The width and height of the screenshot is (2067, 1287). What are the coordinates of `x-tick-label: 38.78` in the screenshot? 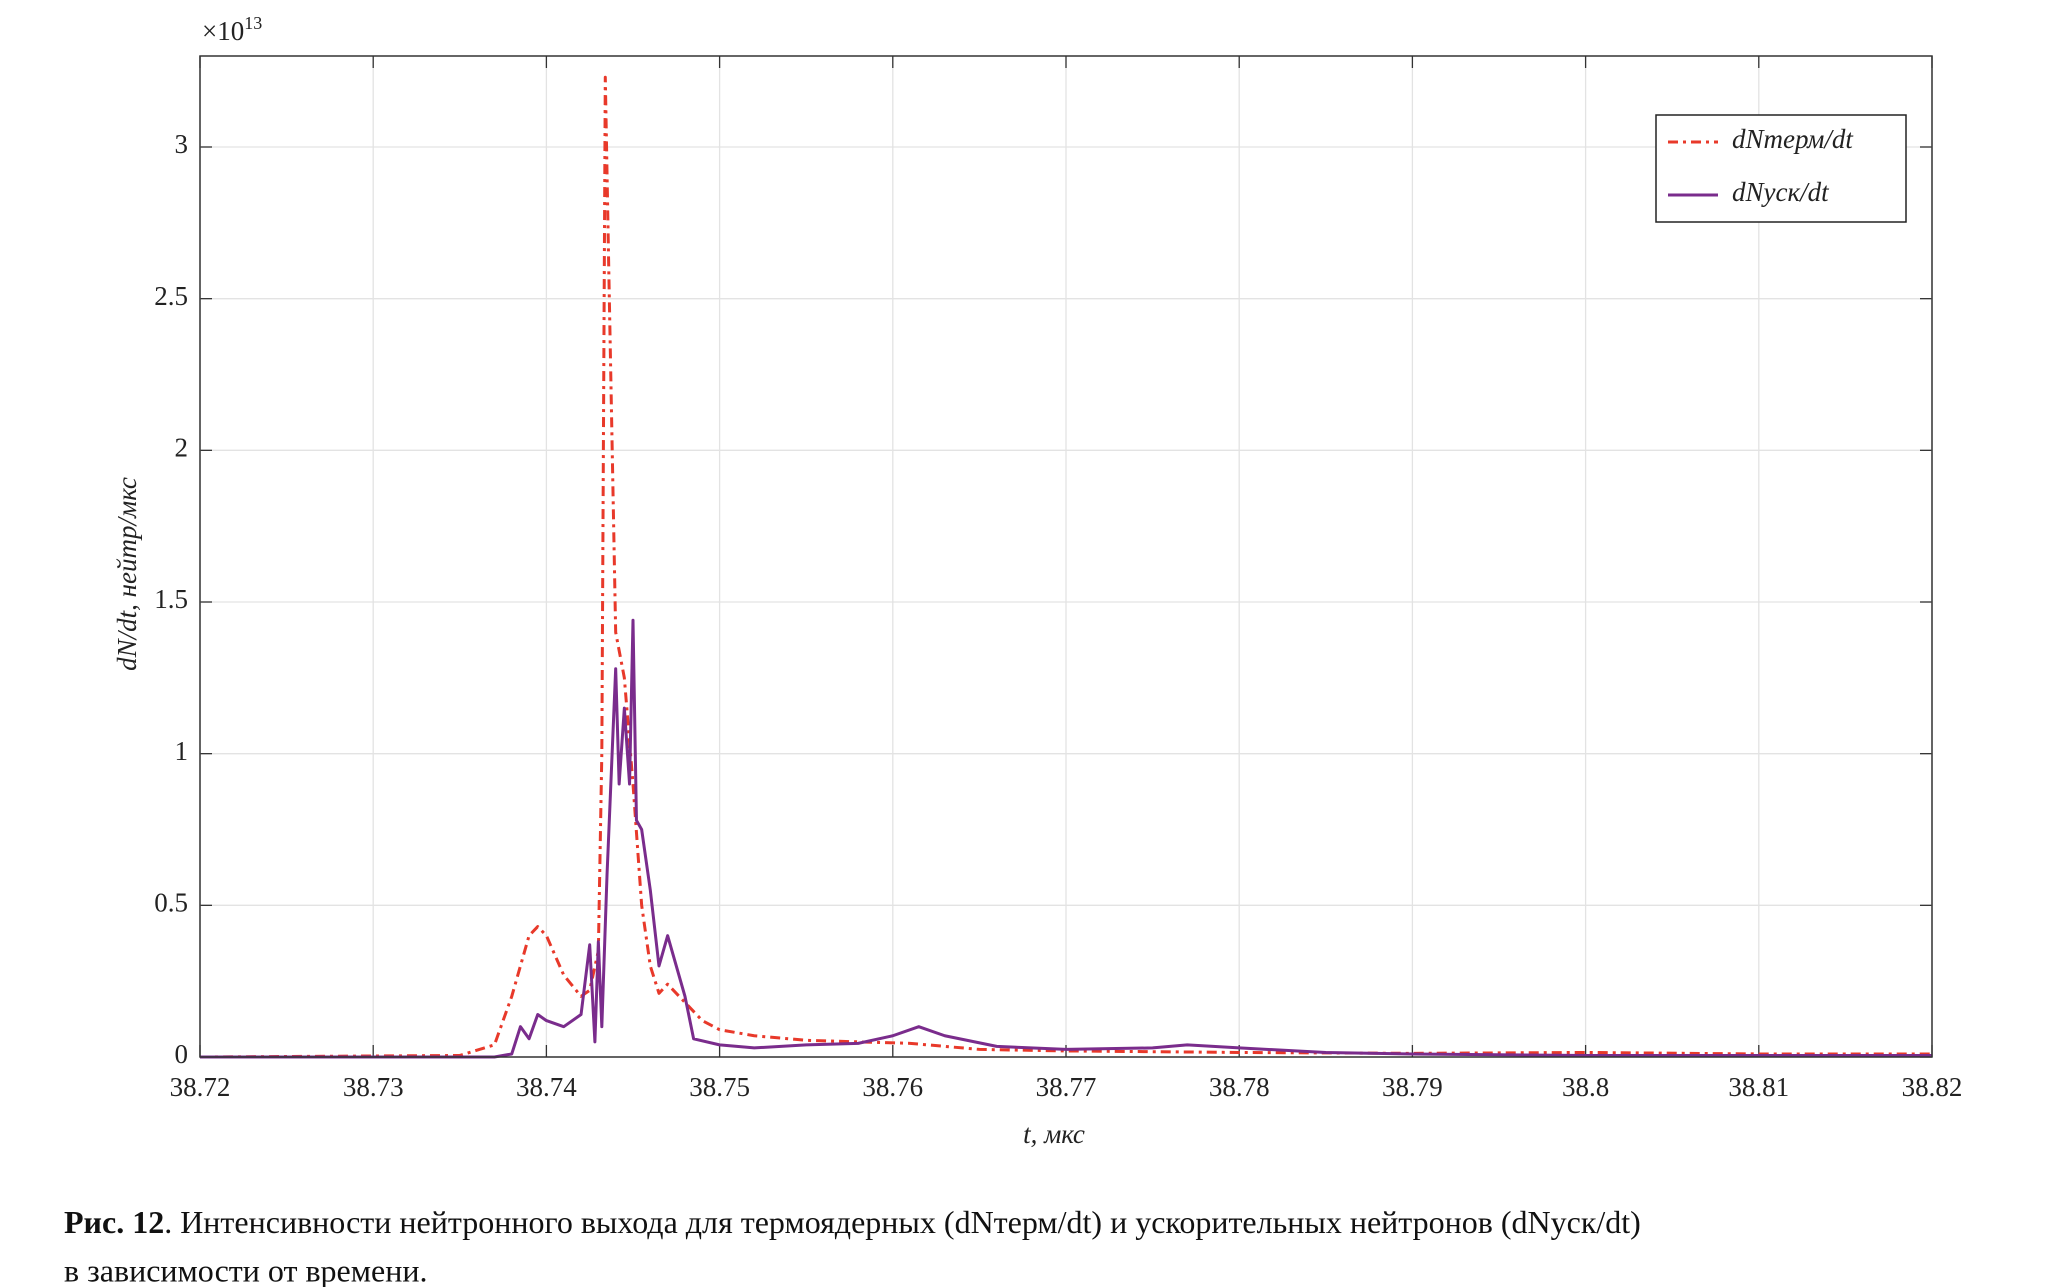 It's located at (1239, 1087).